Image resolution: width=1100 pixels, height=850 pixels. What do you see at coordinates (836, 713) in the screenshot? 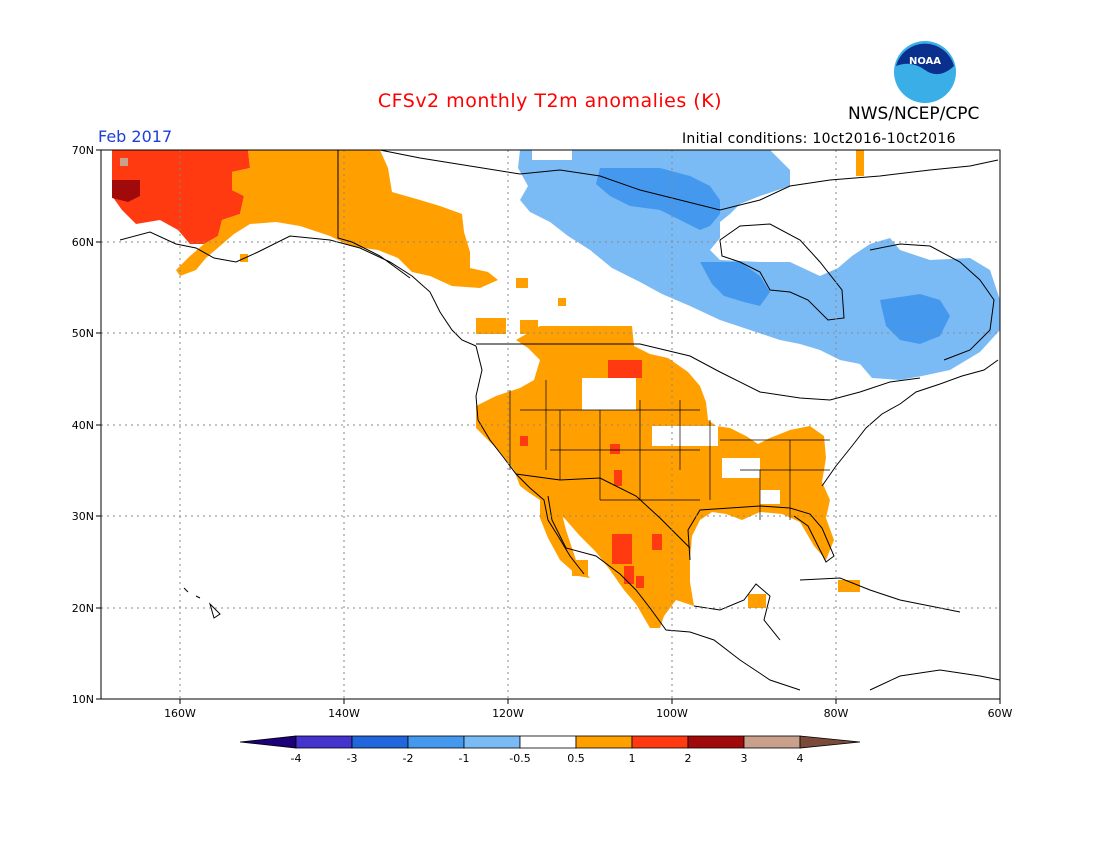
I see `lon-label: 80W` at bounding box center [836, 713].